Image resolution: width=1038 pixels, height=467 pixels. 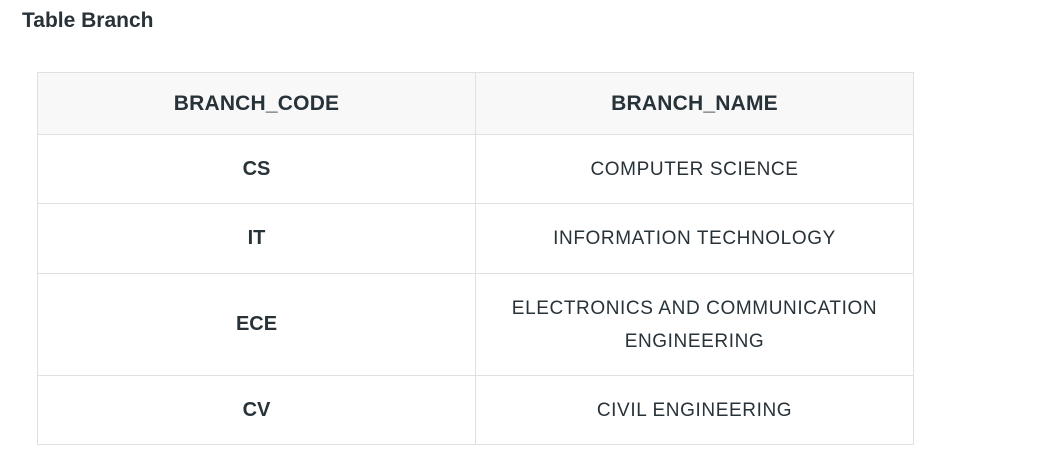 I want to click on branch-name-cell: COMPUTER SCIENCE, so click(x=694, y=169).